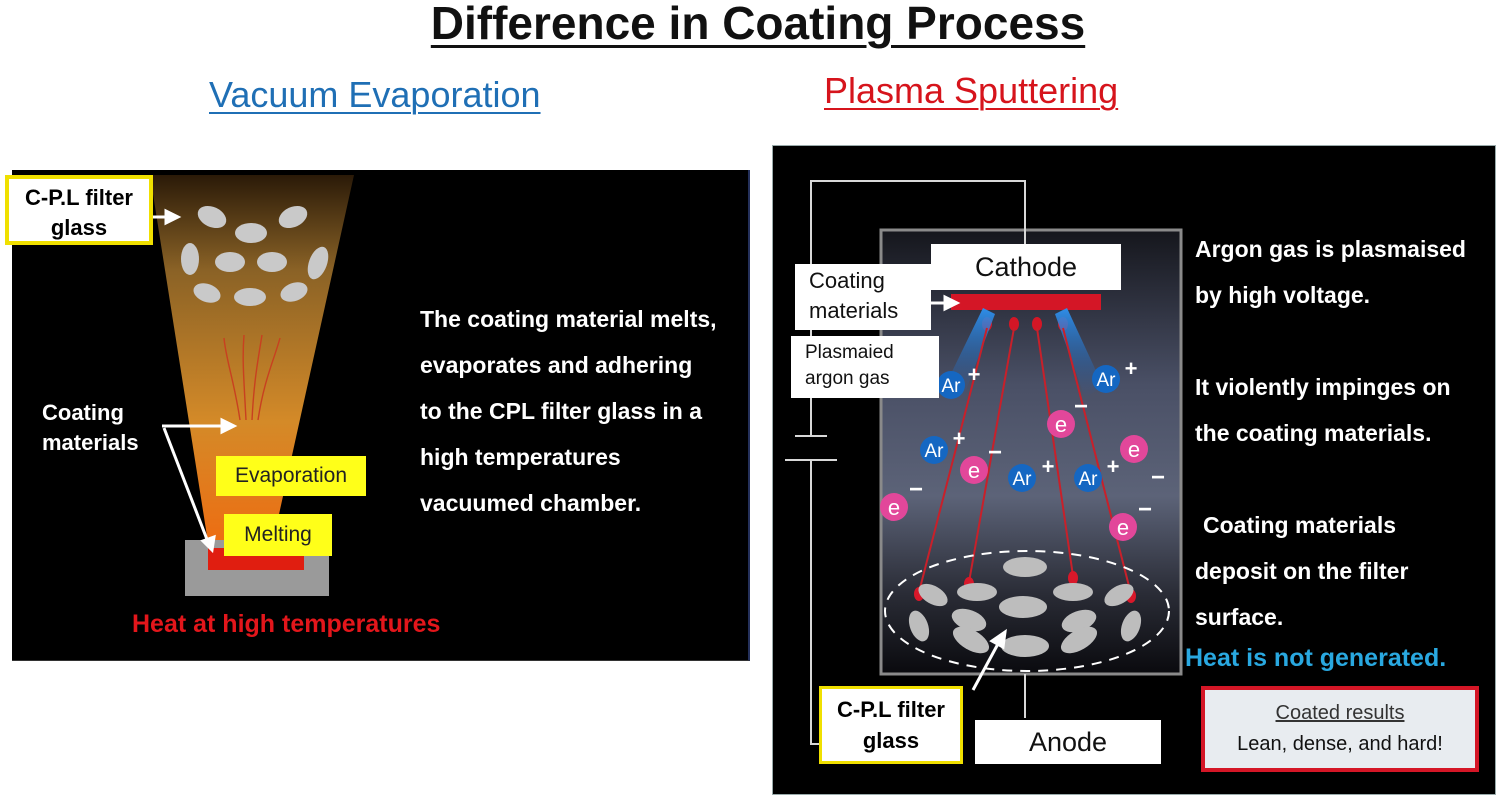 The height and width of the screenshot is (798, 1500). What do you see at coordinates (971, 90) in the screenshot?
I see `plasma-sputtering-heading: Plasma Sputtering` at bounding box center [971, 90].